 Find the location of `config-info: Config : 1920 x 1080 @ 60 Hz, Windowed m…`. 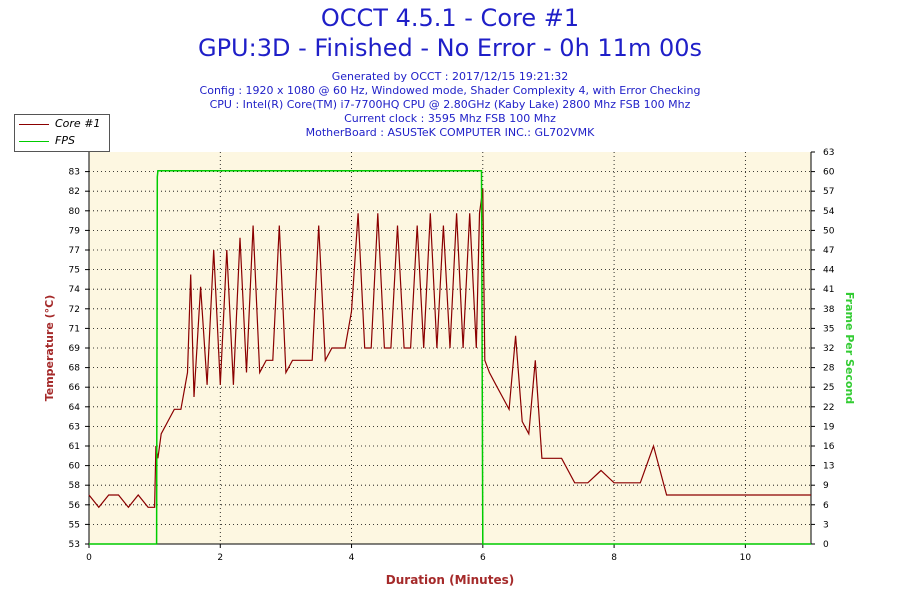

config-info: Config : 1920 x 1080 @ 60 Hz, Windowed m… is located at coordinates (450, 90).